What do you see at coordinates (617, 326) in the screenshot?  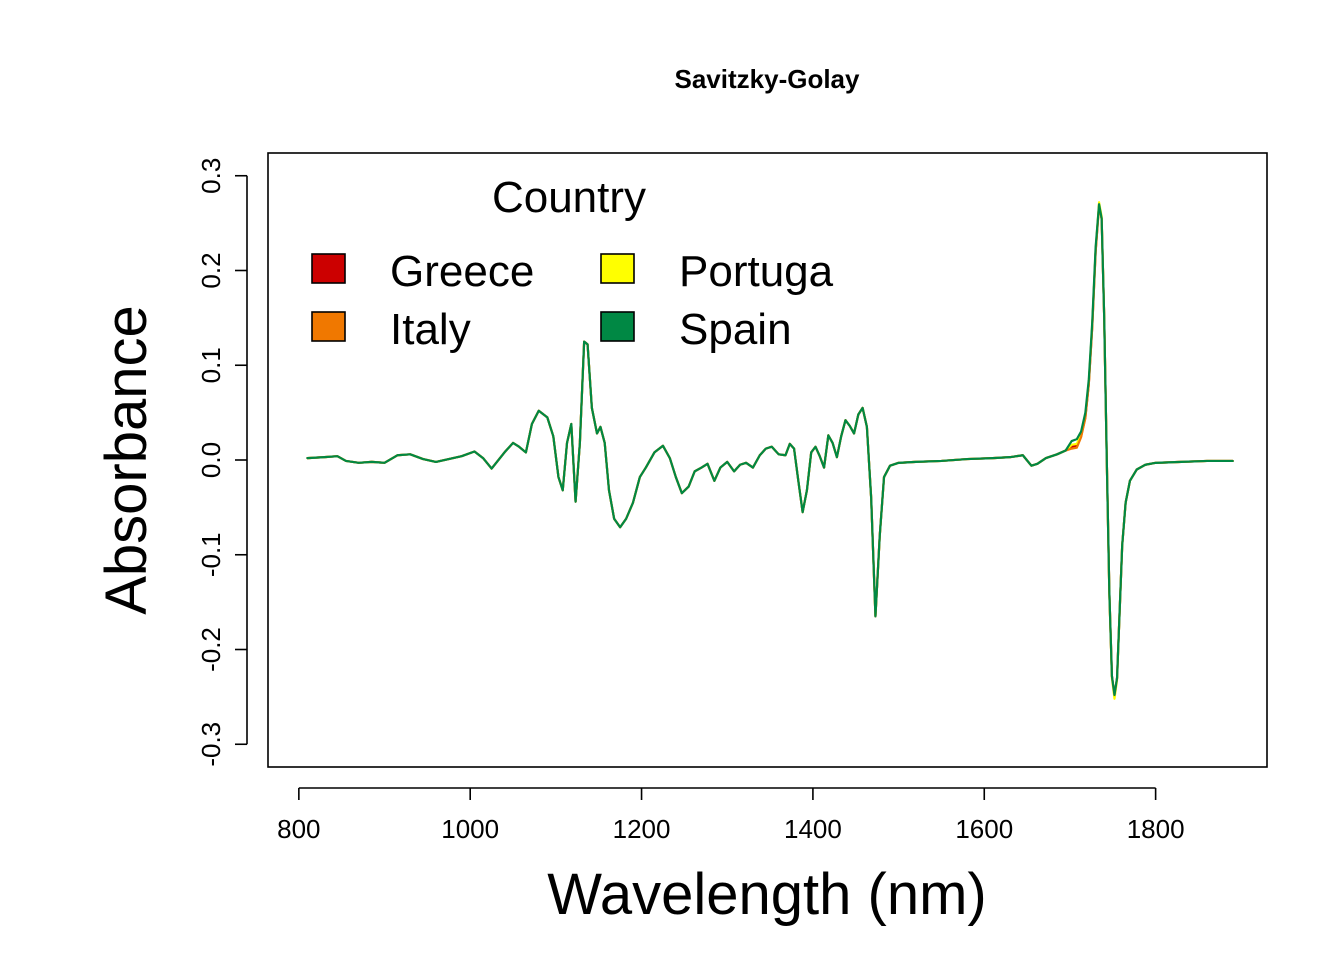 I see `legend-swatch-spain` at bounding box center [617, 326].